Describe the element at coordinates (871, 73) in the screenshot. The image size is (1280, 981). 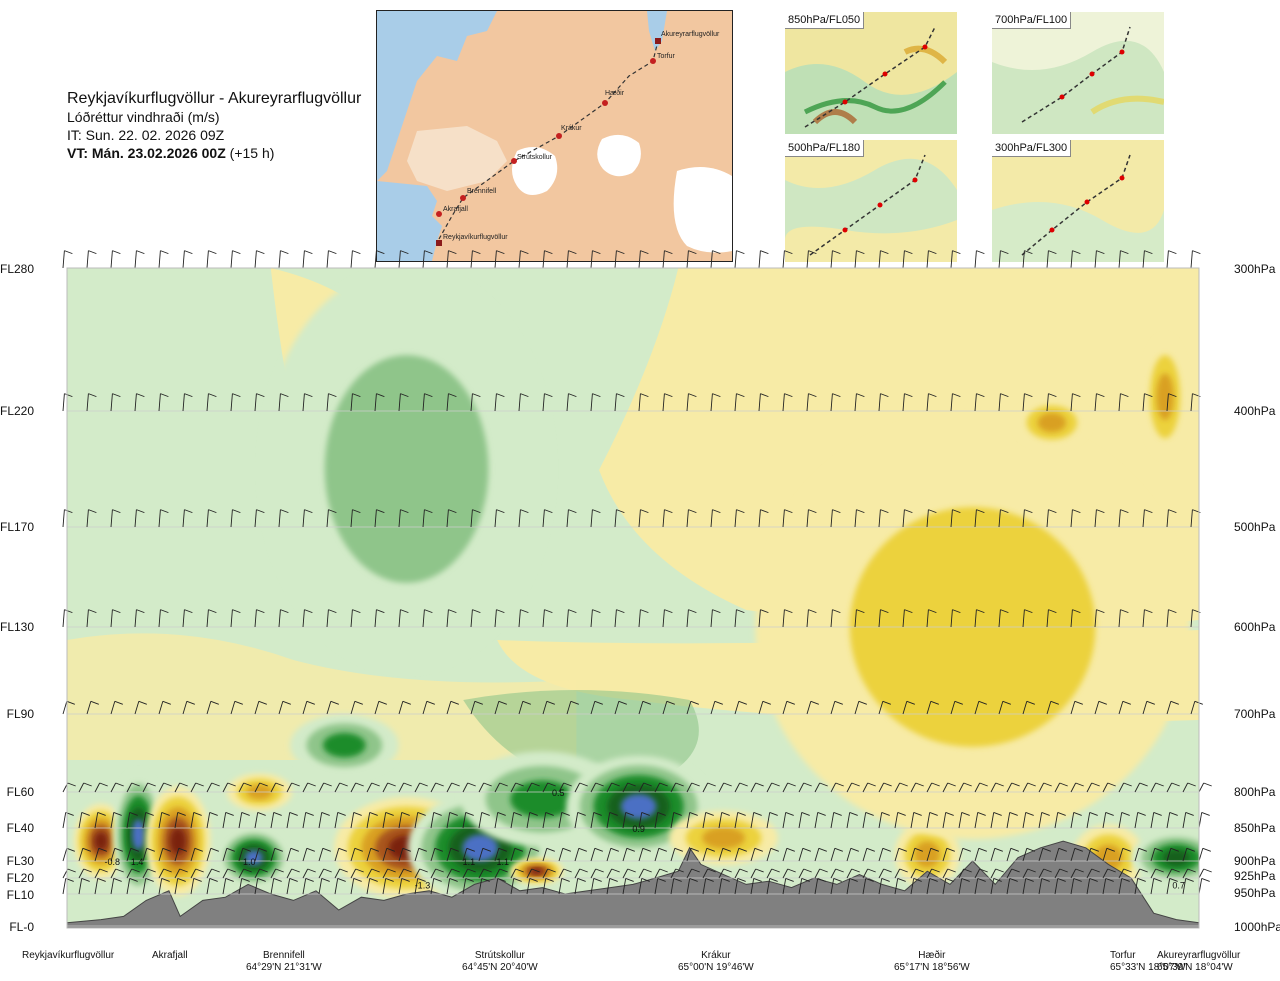
I see `mini-map-850: 850hPa/FL050` at that location.